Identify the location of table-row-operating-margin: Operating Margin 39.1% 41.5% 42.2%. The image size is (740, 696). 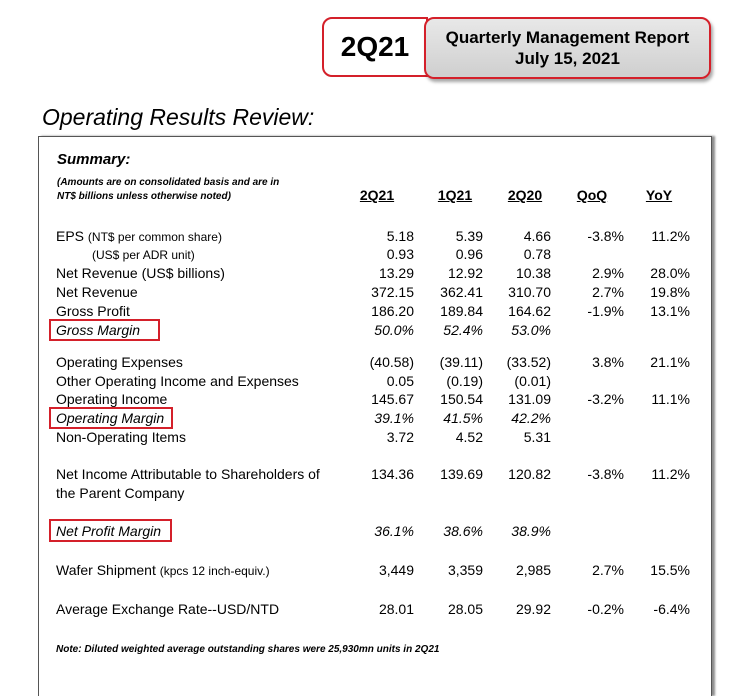
(370, 418).